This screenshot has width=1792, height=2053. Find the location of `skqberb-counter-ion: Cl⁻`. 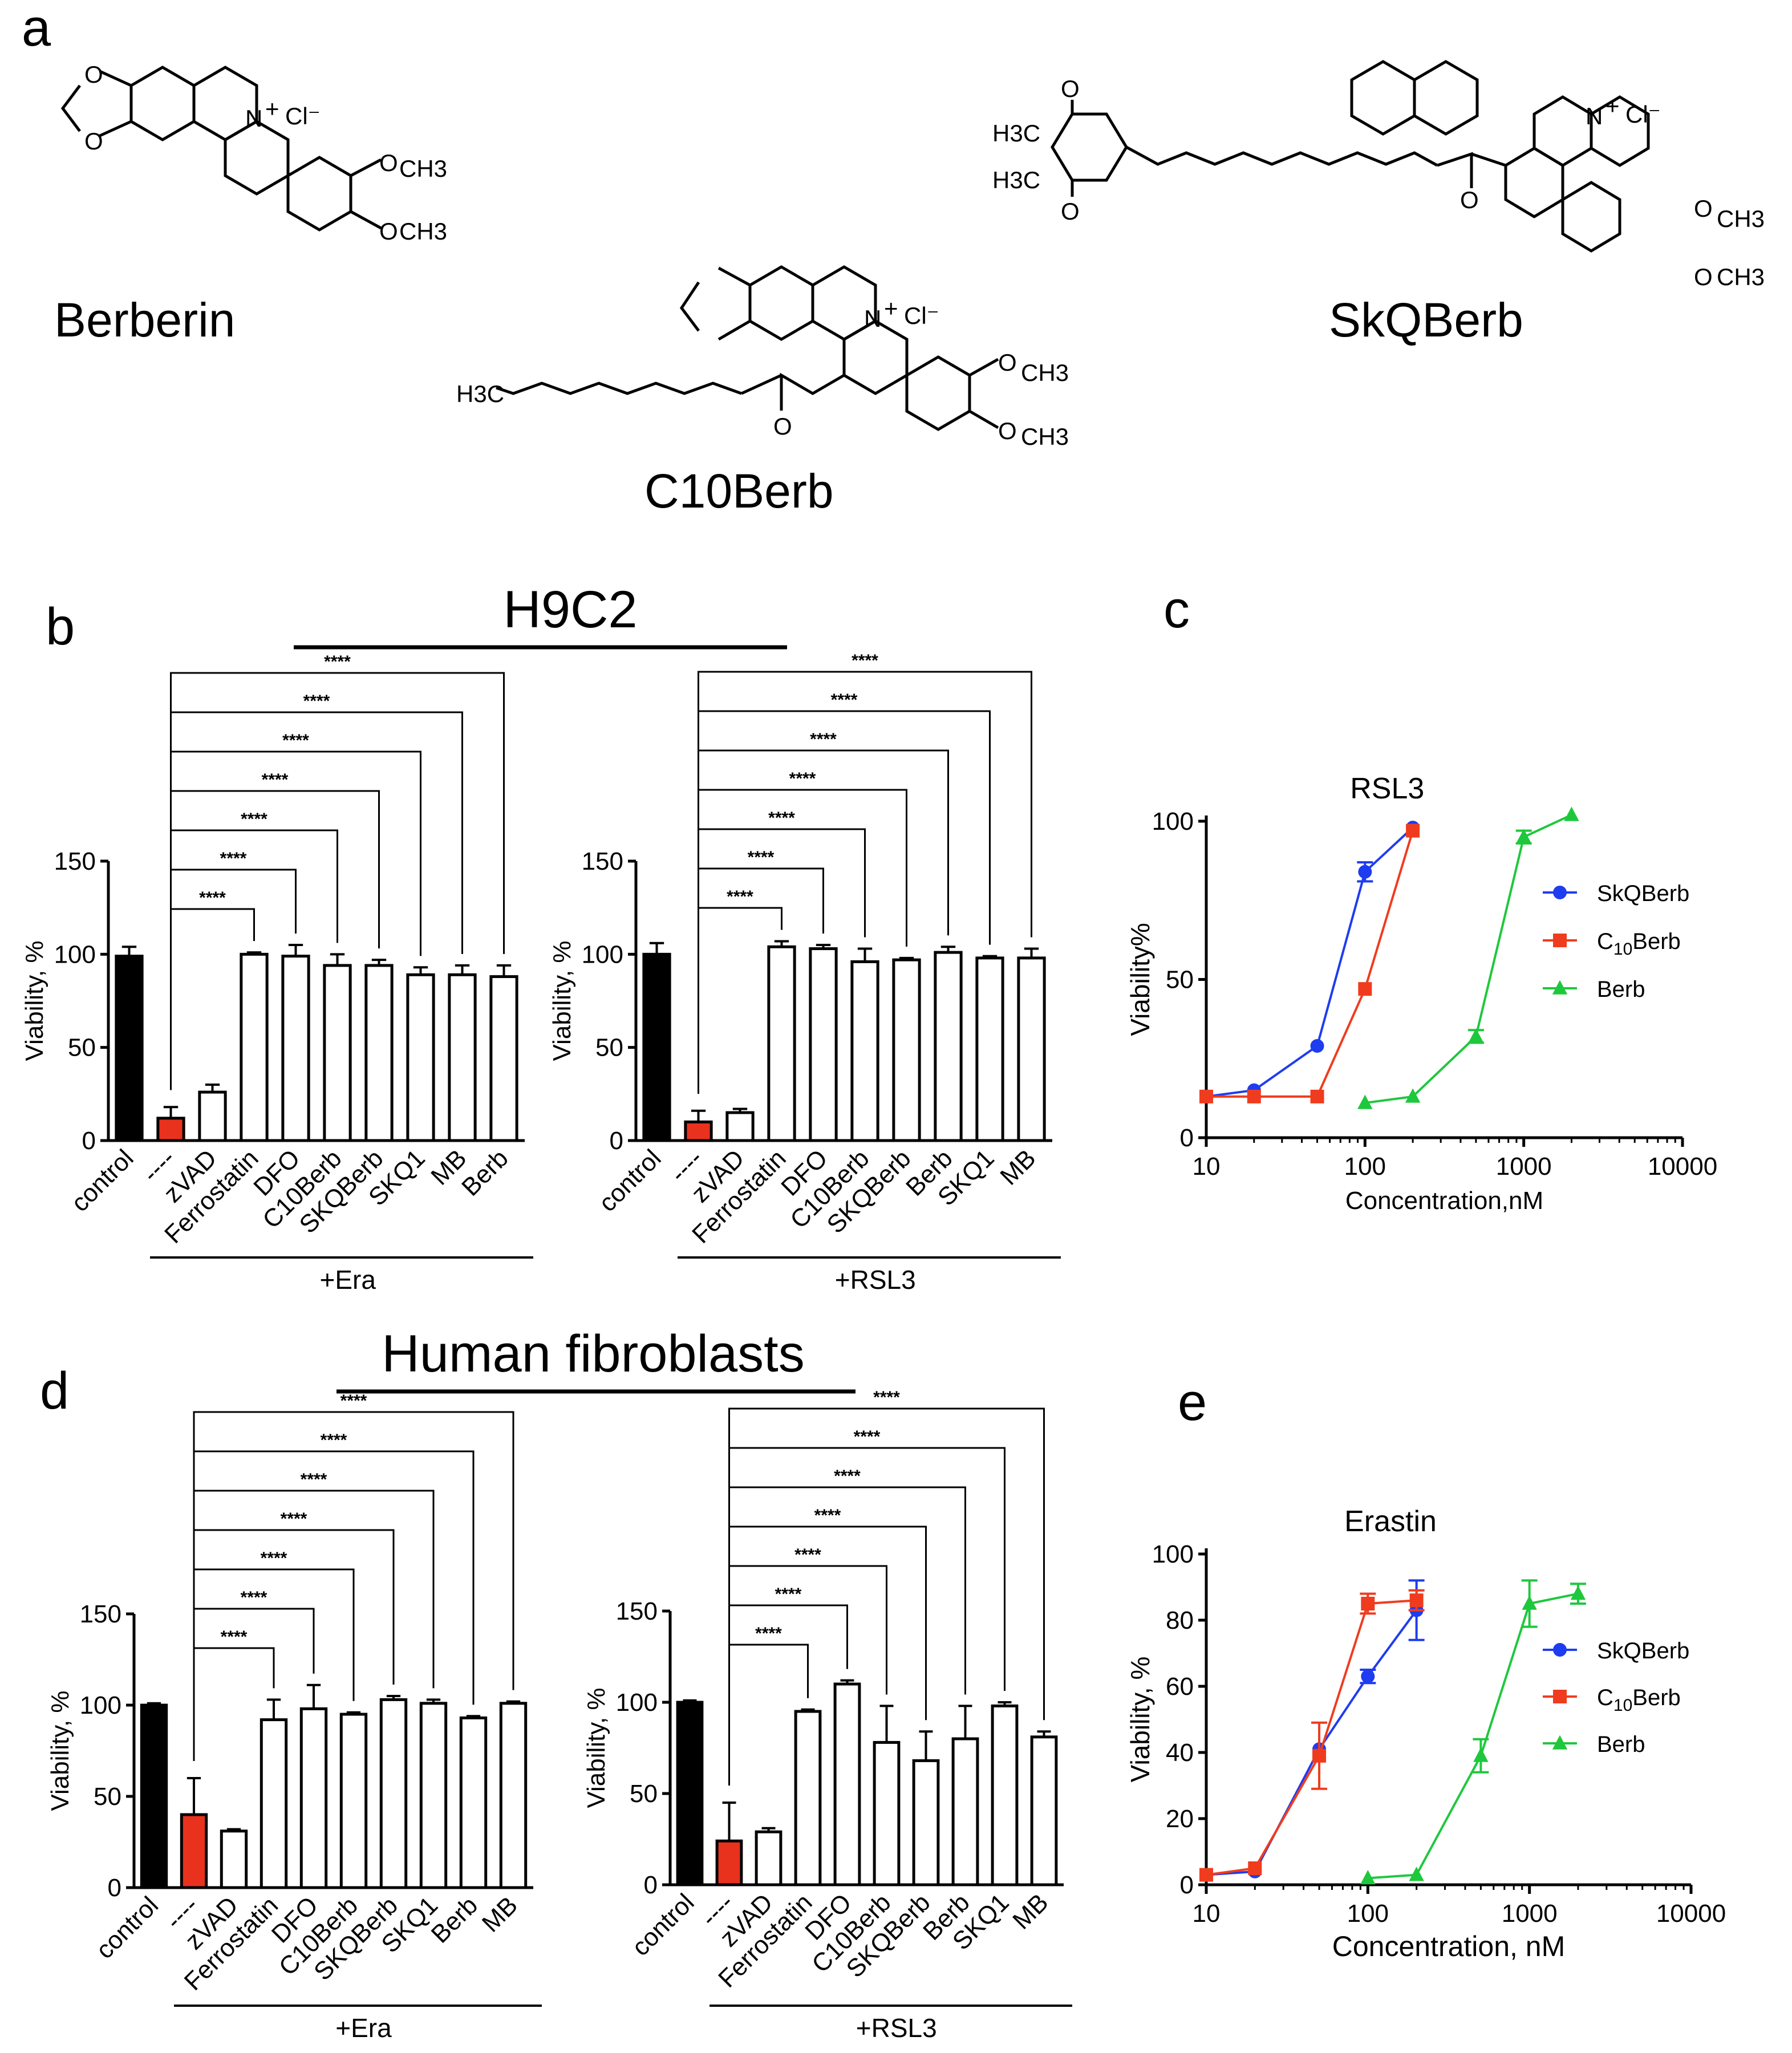

skqberb-counter-ion: Cl⁻ is located at coordinates (1643, 114).